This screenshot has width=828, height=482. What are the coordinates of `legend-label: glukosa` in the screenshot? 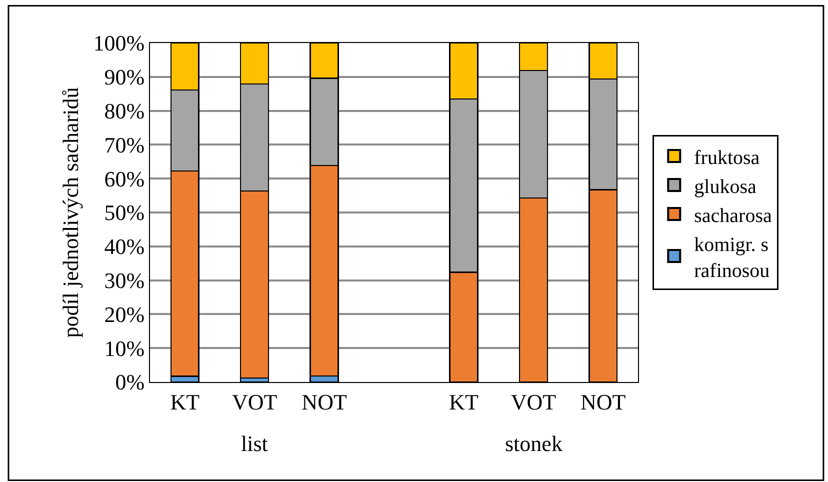 It's located at (725, 187).